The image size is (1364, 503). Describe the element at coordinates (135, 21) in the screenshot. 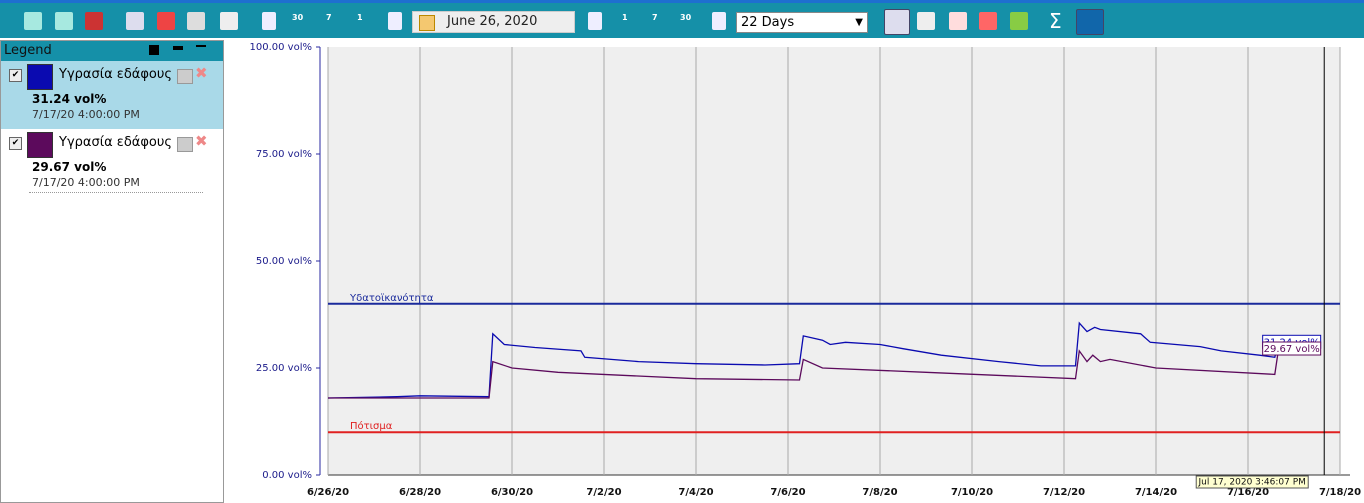

I see `print-button` at that location.